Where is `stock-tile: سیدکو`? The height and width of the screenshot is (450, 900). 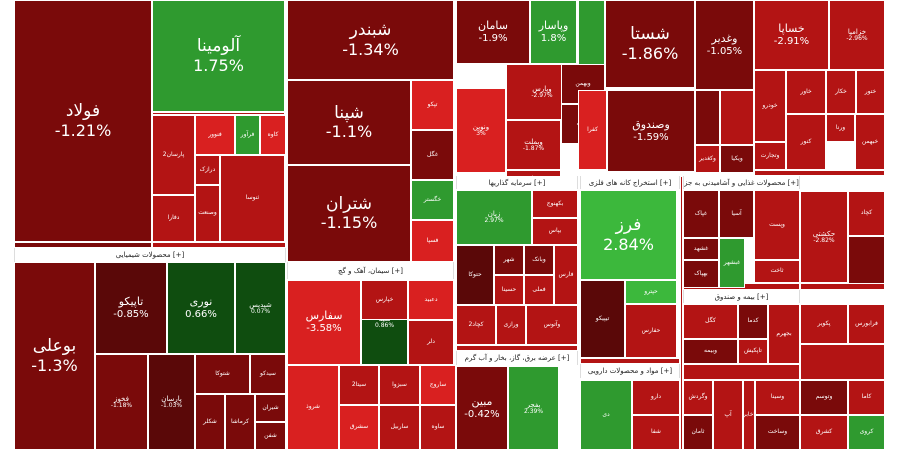
stock-tile: سیدکو is located at coordinates (268, 374).